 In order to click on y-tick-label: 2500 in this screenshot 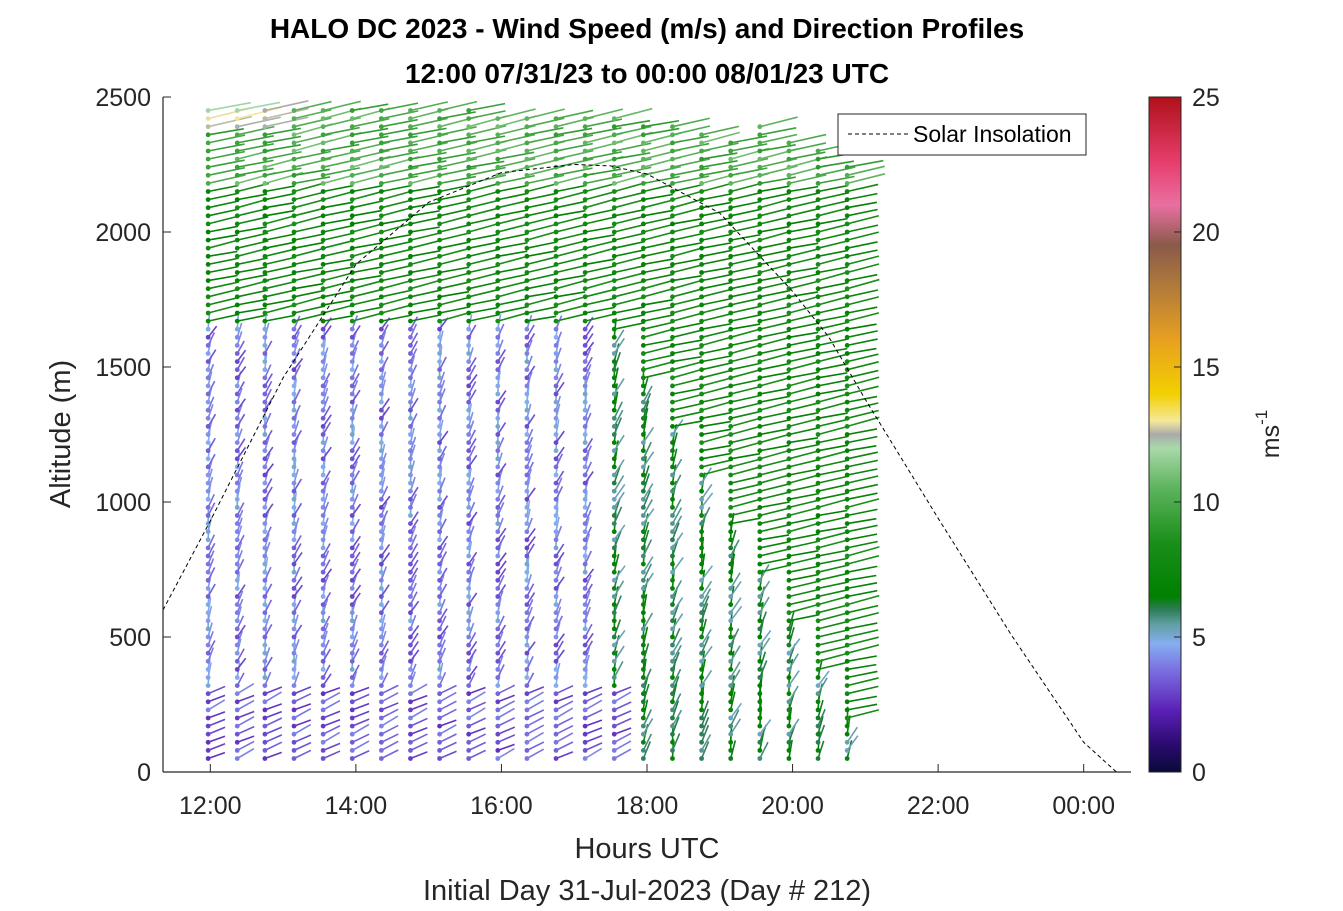, I will do `click(123, 98)`.